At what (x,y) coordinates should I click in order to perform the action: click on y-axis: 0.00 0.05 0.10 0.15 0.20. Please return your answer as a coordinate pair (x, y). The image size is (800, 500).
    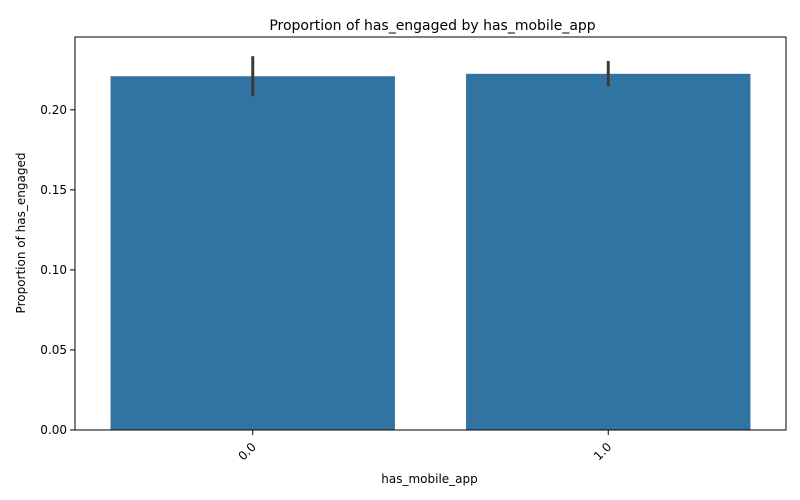
    Looking at the image, I should click on (57, 270).